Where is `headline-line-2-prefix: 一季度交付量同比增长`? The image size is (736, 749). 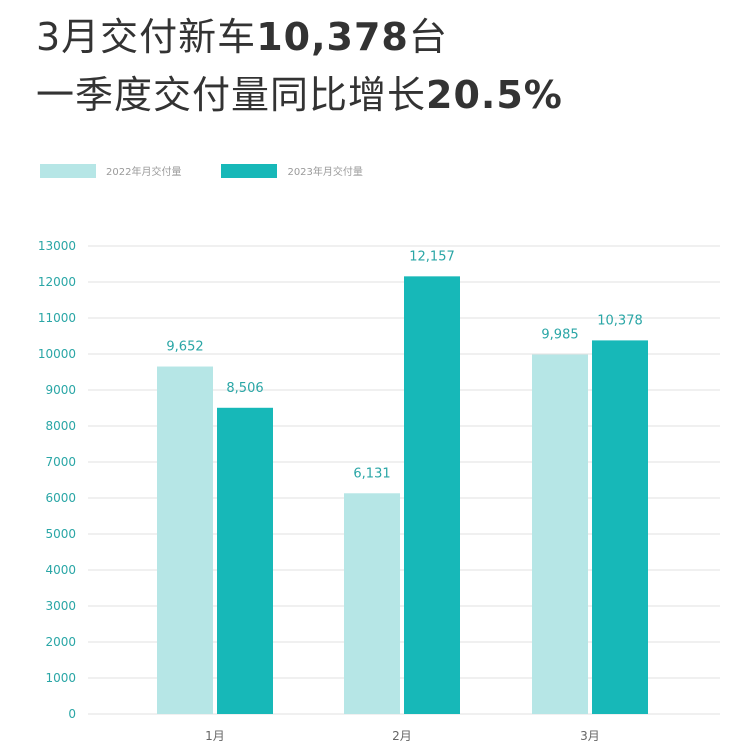
headline-line-2-prefix: 一季度交付量同比增长 is located at coordinates (231, 95).